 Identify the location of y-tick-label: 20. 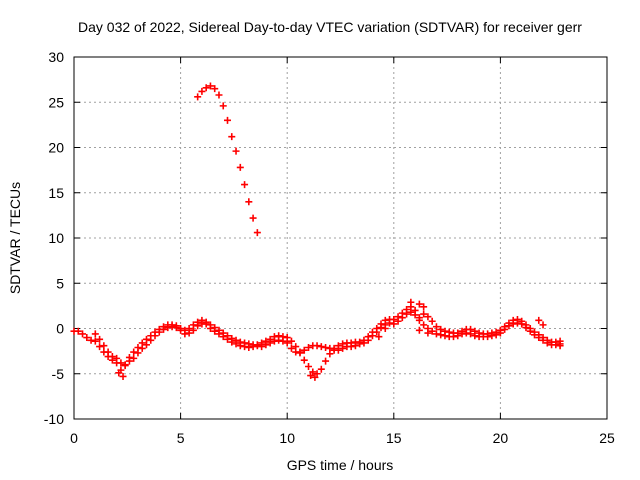
(56, 148).